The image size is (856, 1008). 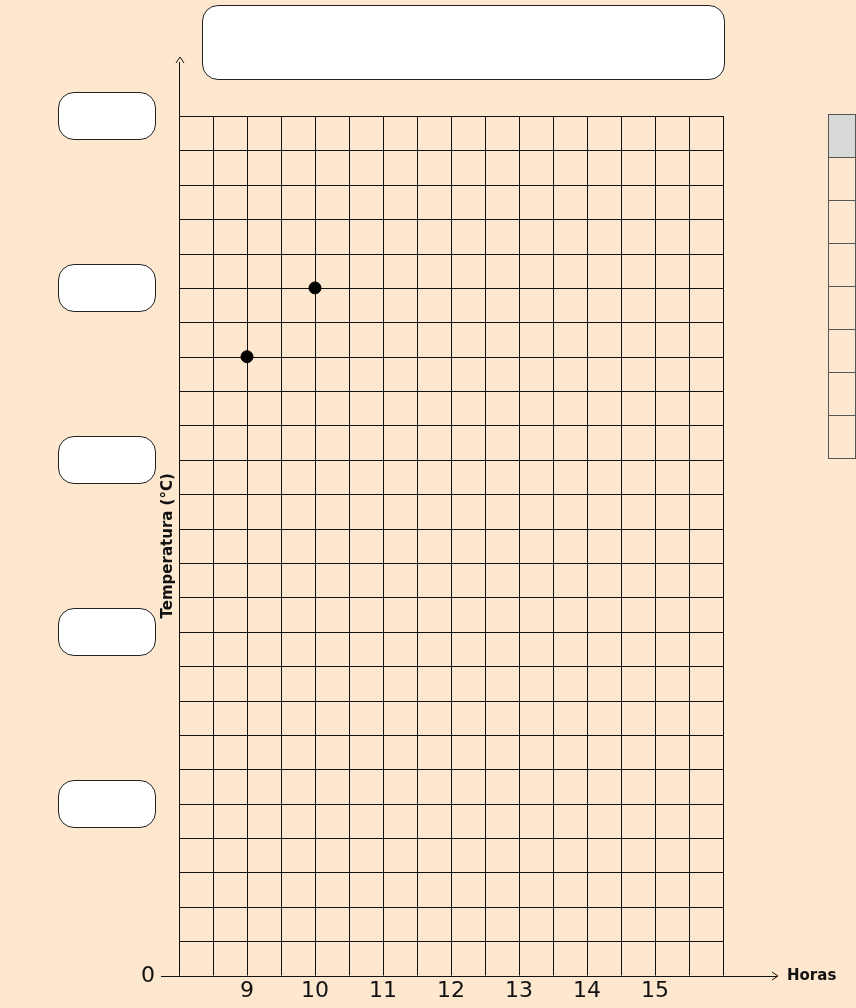 I want to click on x-tick-label: 9, so click(x=247, y=989).